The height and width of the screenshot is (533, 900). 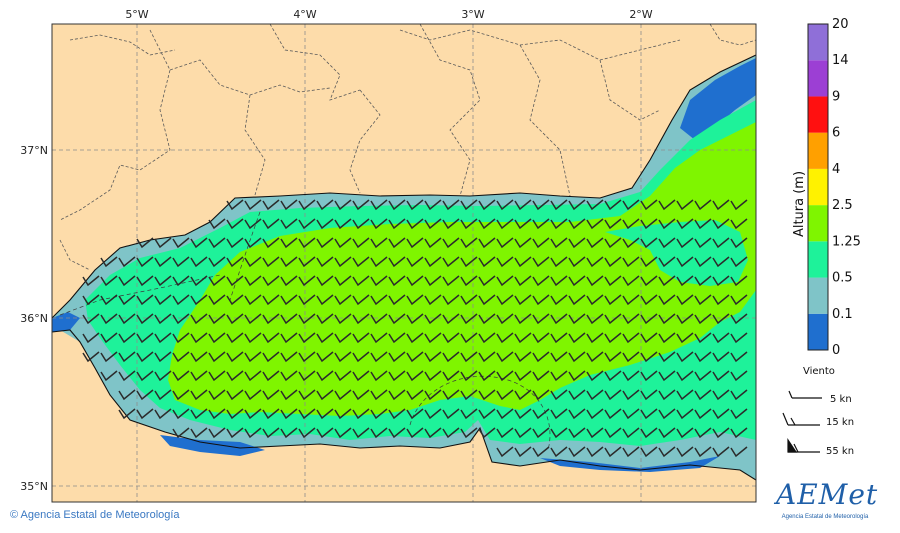 What do you see at coordinates (66, 322) in the screenshot?
I see `sea-band-deep-w` at bounding box center [66, 322].